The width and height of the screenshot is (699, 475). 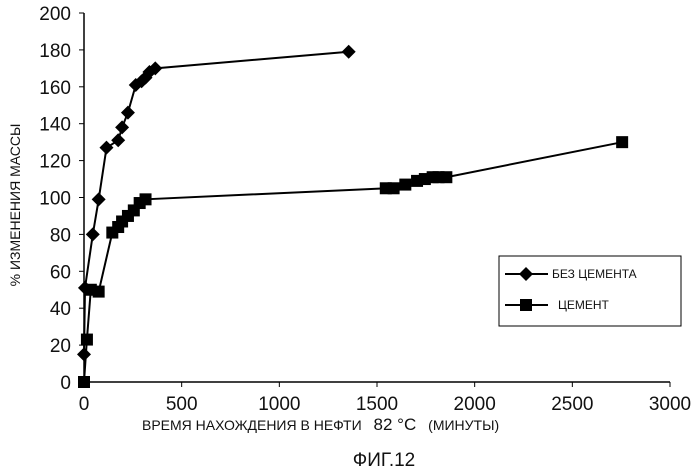 I want to click on y-tick-label: 120, so click(x=55, y=162).